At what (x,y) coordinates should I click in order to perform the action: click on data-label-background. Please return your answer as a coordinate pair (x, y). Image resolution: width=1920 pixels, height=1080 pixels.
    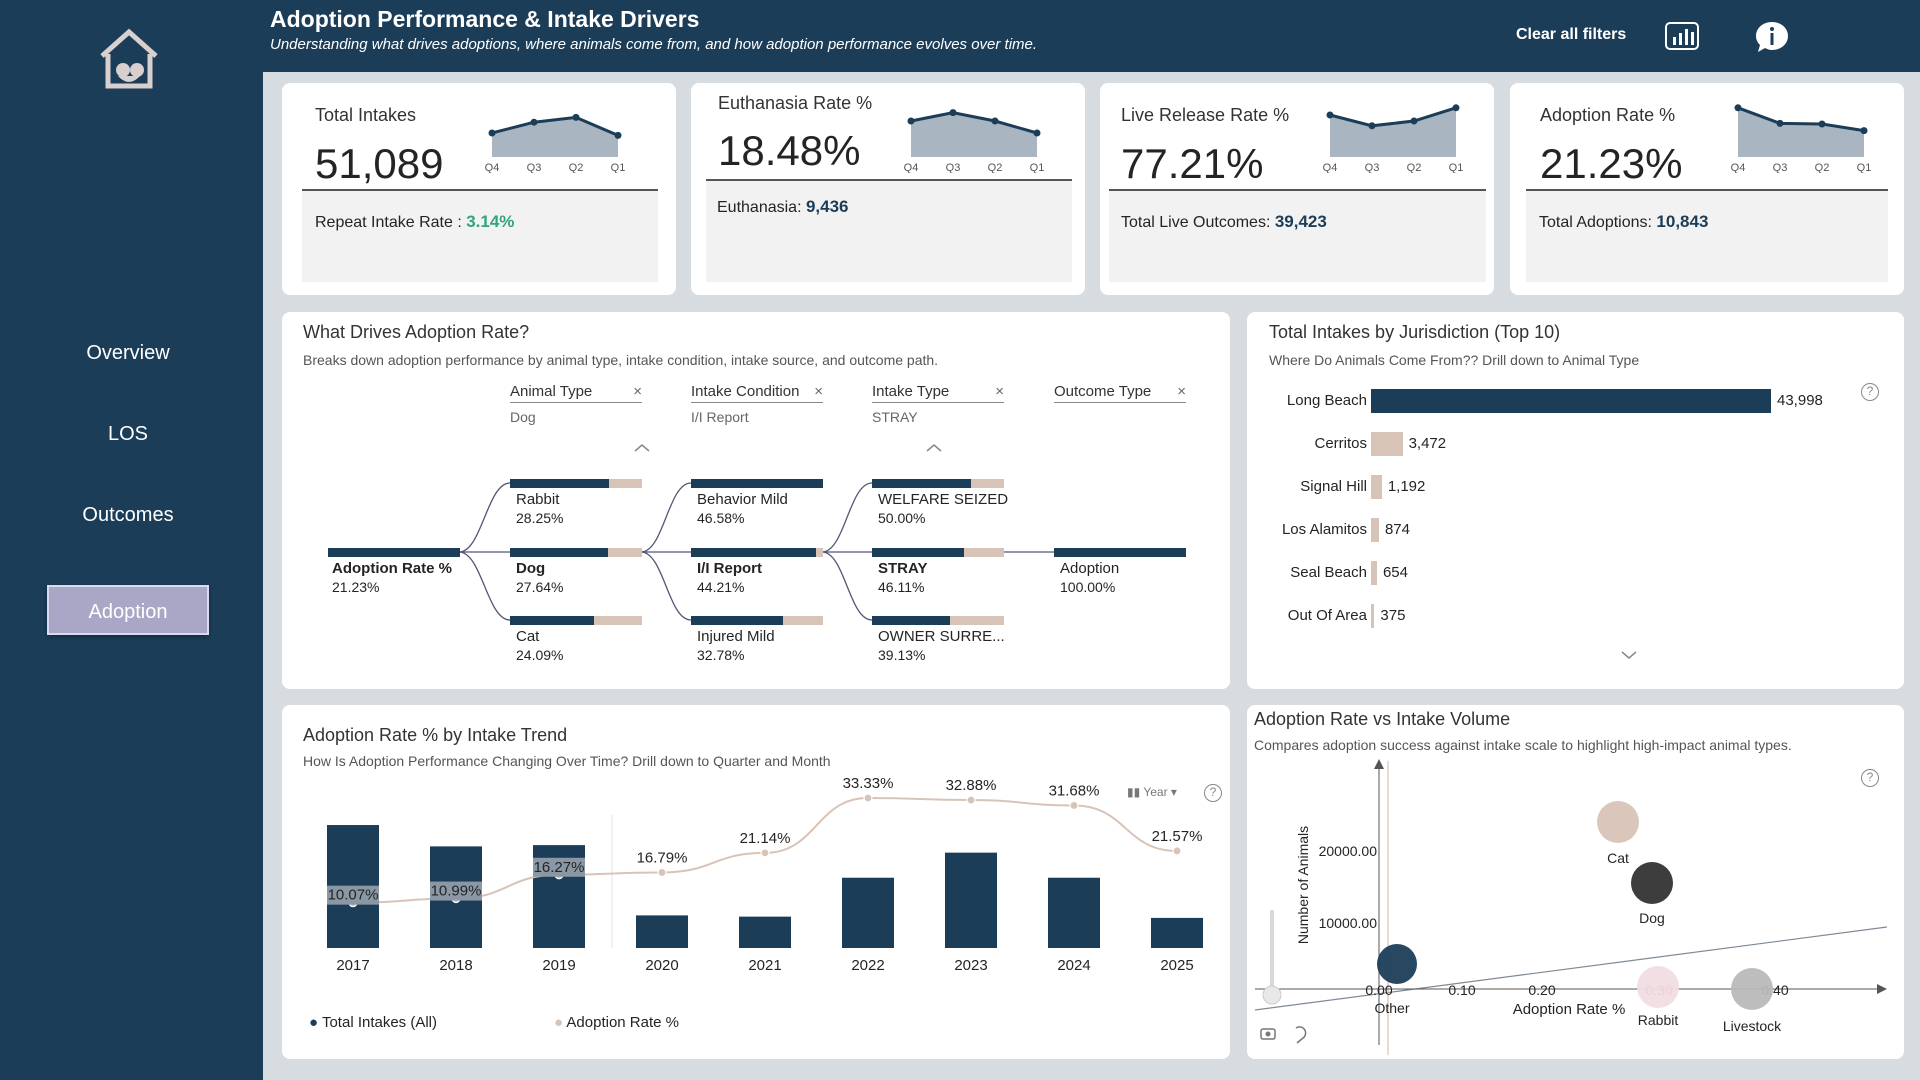
    Looking at the image, I should click on (559, 867).